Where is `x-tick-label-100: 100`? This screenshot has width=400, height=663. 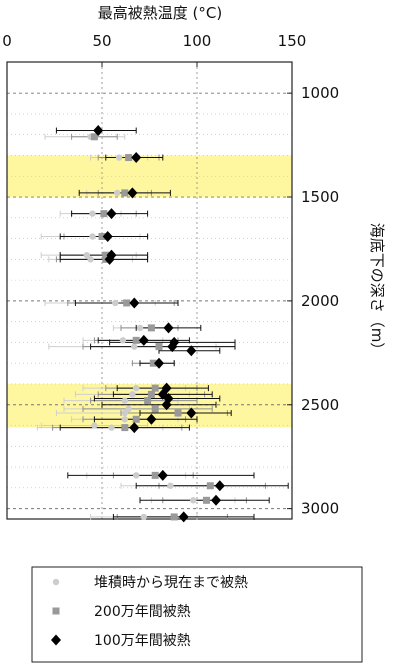 x-tick-label-100: 100 is located at coordinates (197, 41).